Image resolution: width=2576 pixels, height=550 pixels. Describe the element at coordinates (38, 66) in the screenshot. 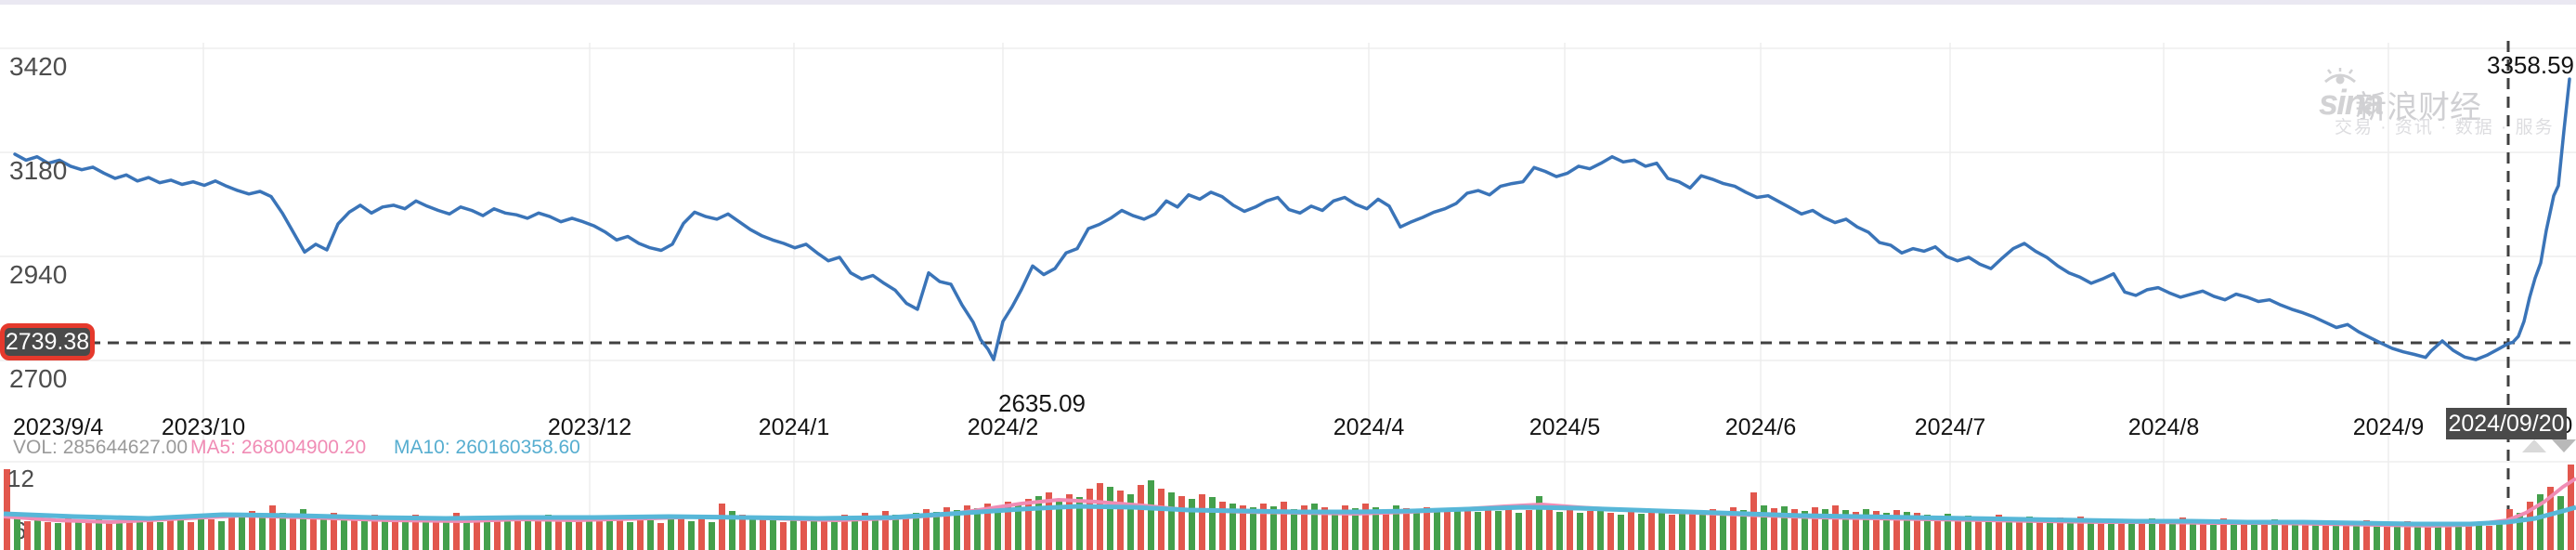

I see `price-ytick-3420: 3420` at that location.